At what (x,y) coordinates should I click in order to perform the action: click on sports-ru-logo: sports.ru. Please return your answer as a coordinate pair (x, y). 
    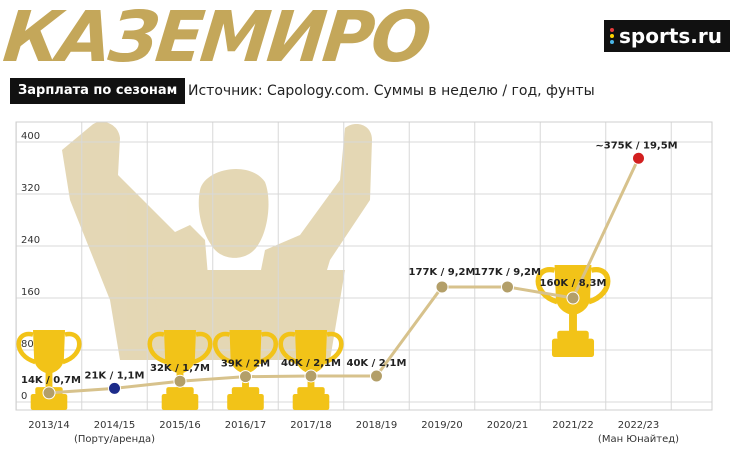
    Looking at the image, I should click on (667, 36).